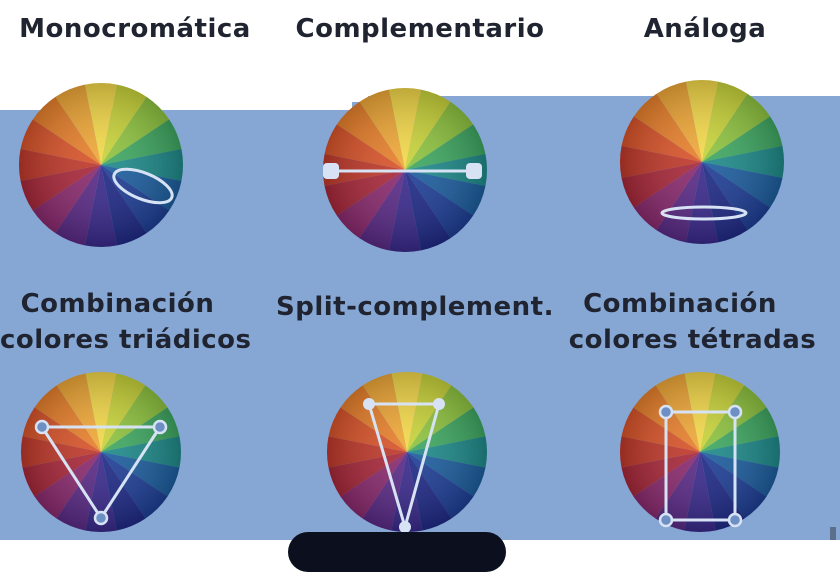 This screenshot has width=840, height=572. I want to click on title-tetradas-line1: Combinación, so click(680, 304).